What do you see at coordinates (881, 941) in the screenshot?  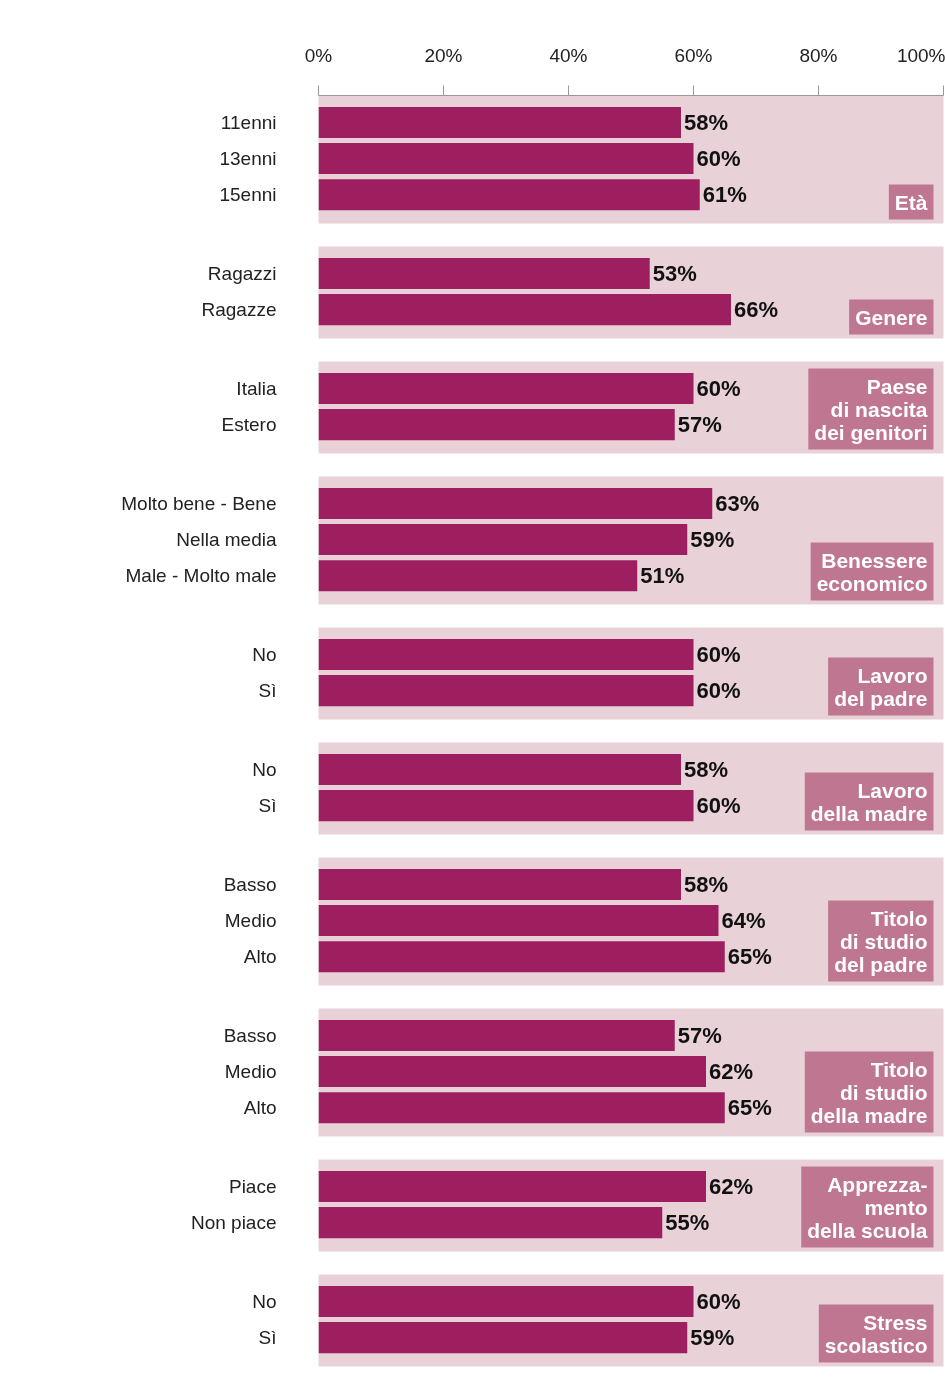 I see `text: Titolo di studio del padre` at bounding box center [881, 941].